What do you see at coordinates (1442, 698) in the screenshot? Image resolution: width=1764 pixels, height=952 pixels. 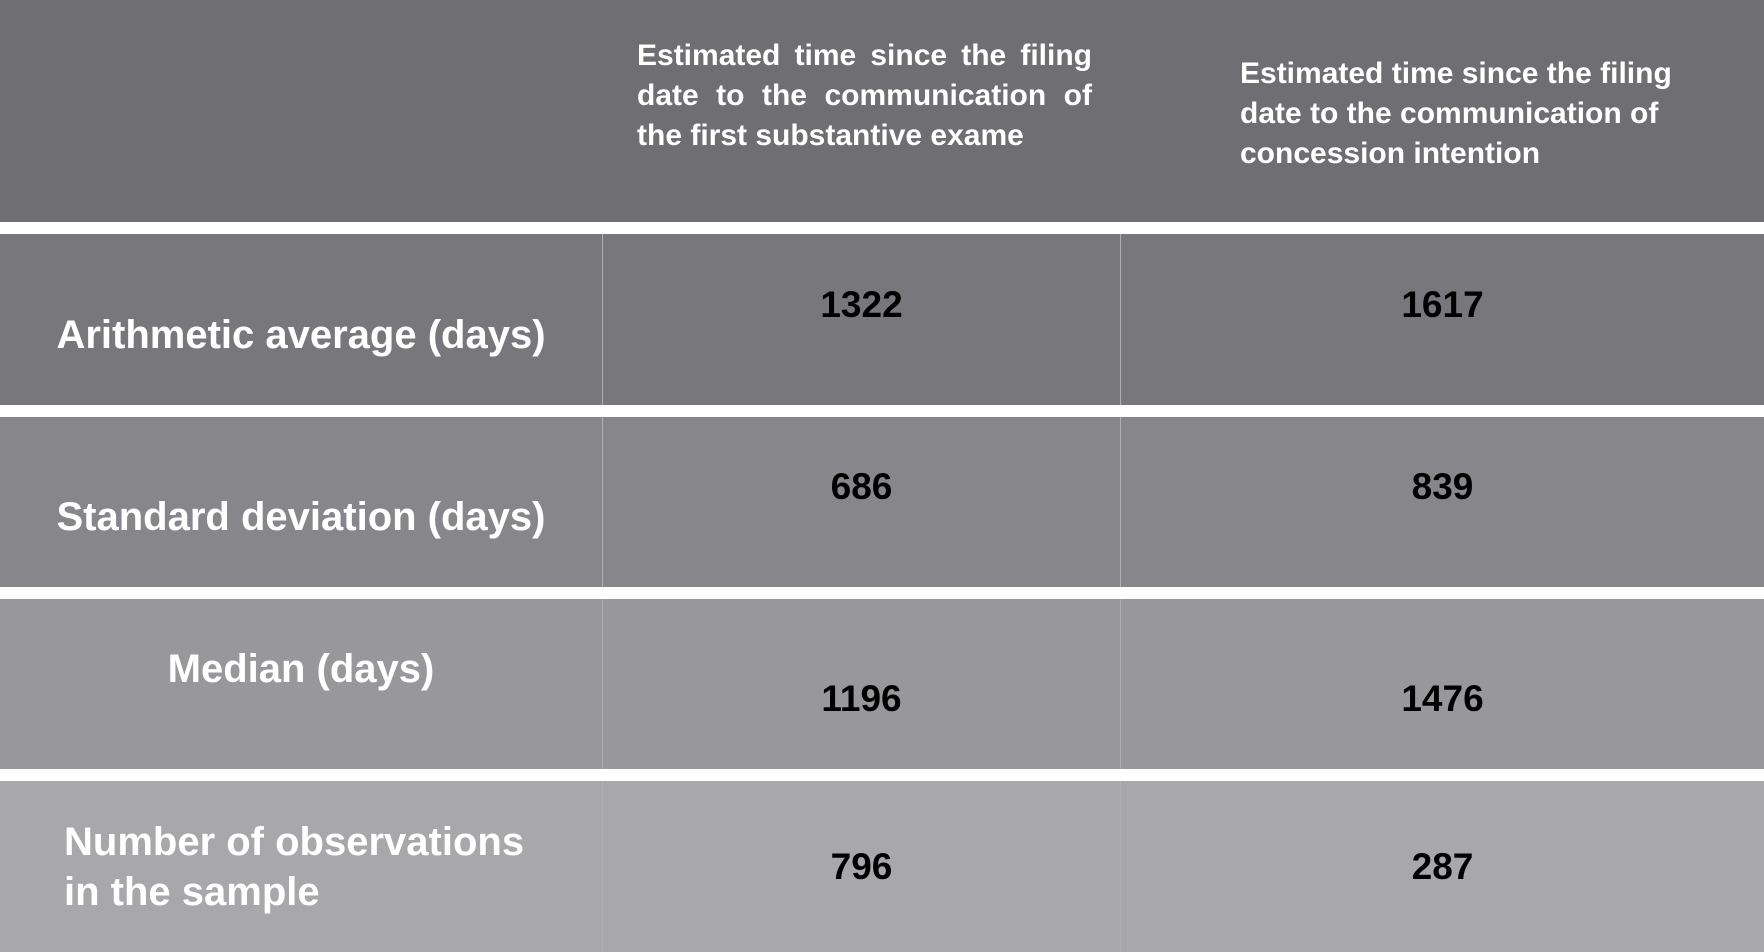 I see `cell-value: 1476` at bounding box center [1442, 698].